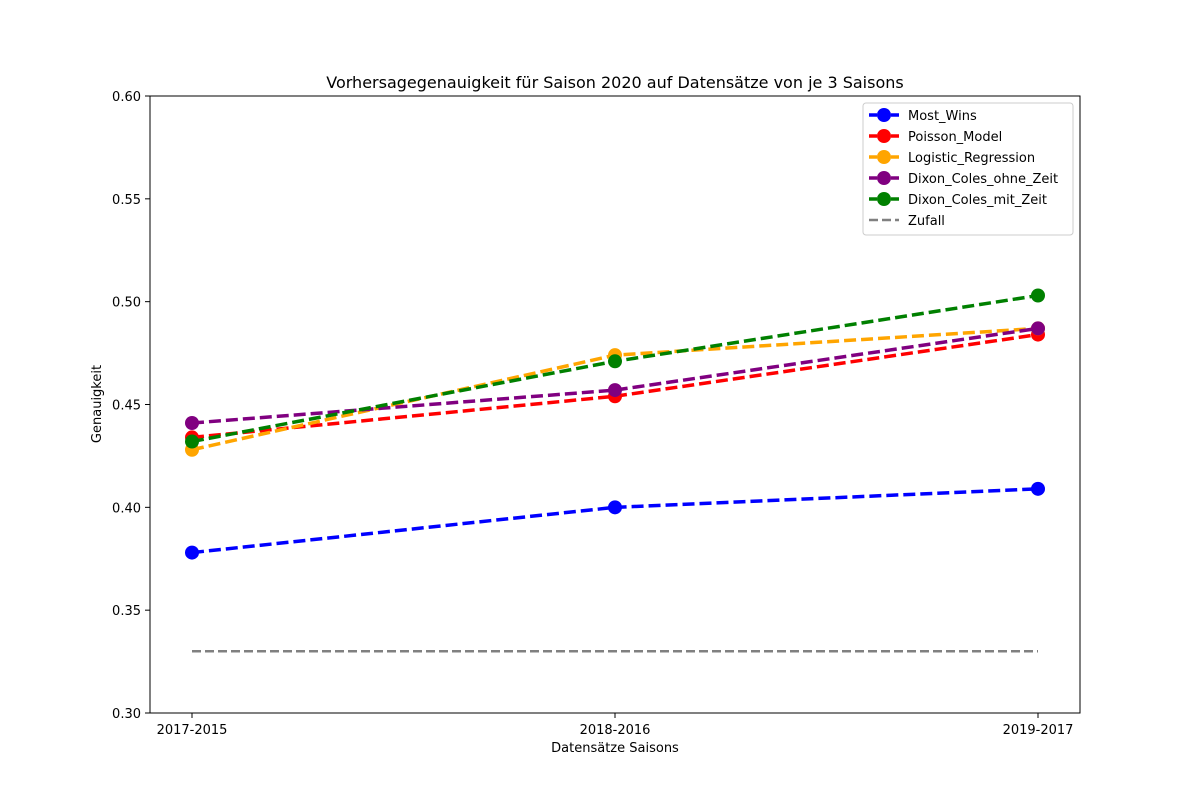  I want to click on series-Dixon_Coles_ohne_Zeit, so click(615, 376).